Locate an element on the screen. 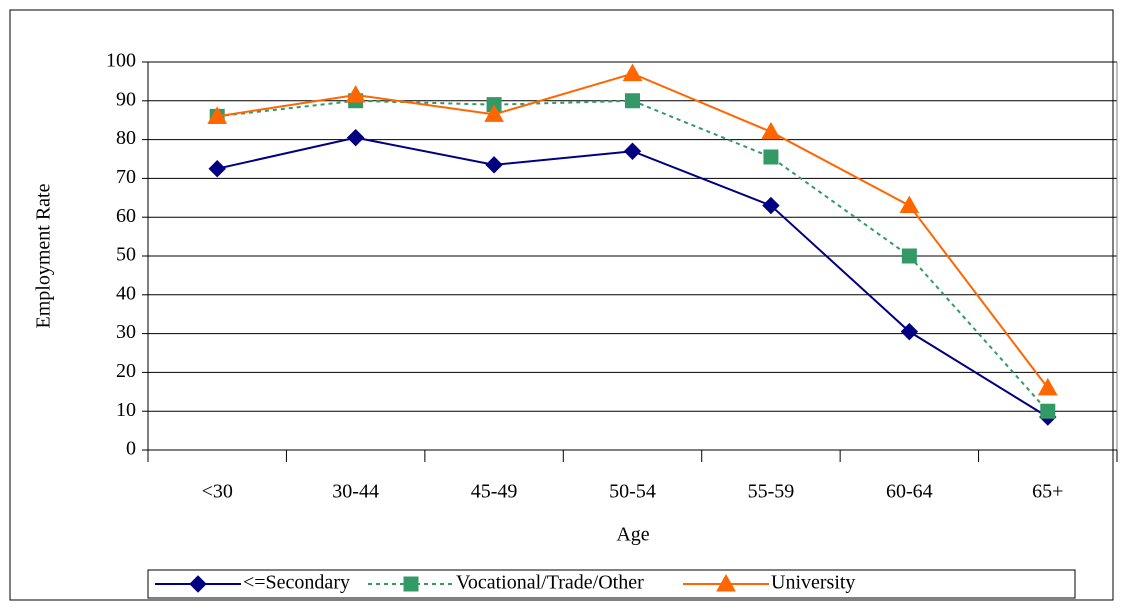  y-tick-label: 80 is located at coordinates (126, 138).